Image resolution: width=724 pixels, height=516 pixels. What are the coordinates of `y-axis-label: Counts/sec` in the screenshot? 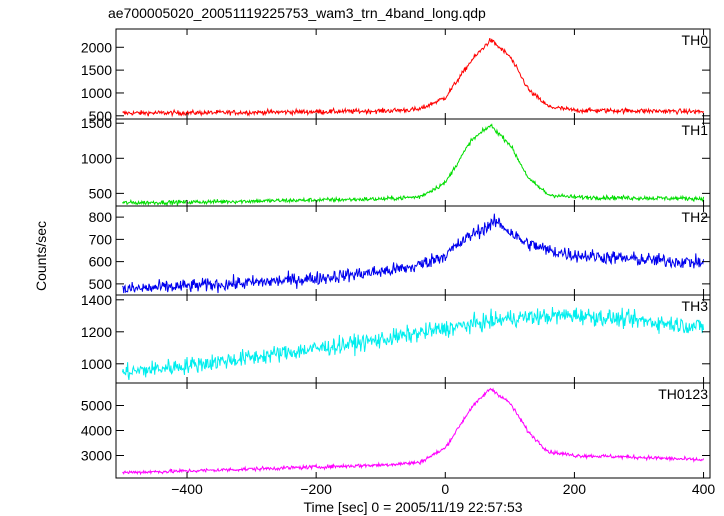 It's located at (41, 256).